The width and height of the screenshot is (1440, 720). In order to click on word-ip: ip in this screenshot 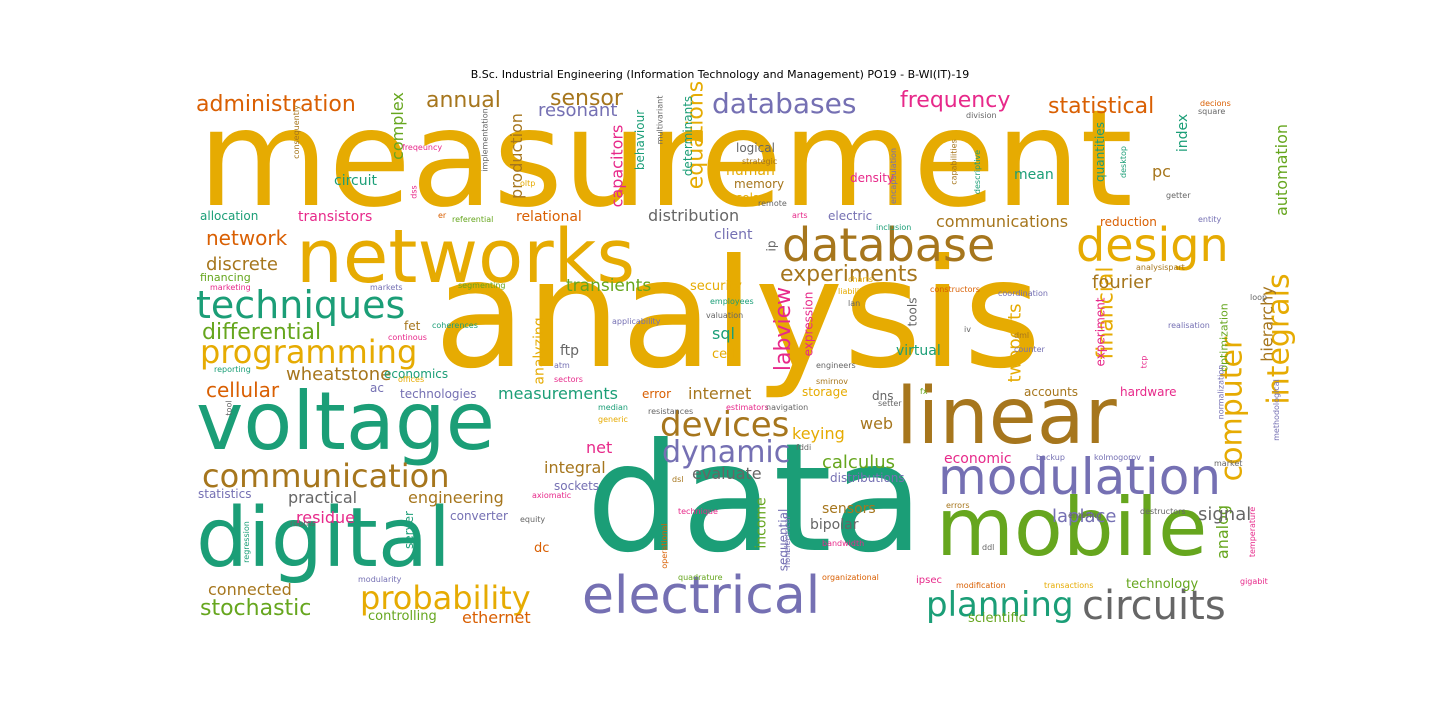, I will do `click(771, 246)`.